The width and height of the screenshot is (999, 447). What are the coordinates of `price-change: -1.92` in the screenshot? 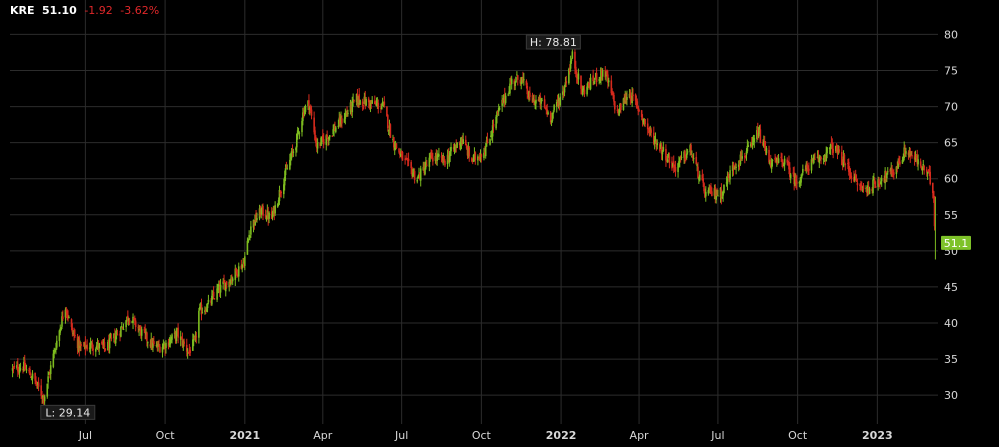 It's located at (98, 10).